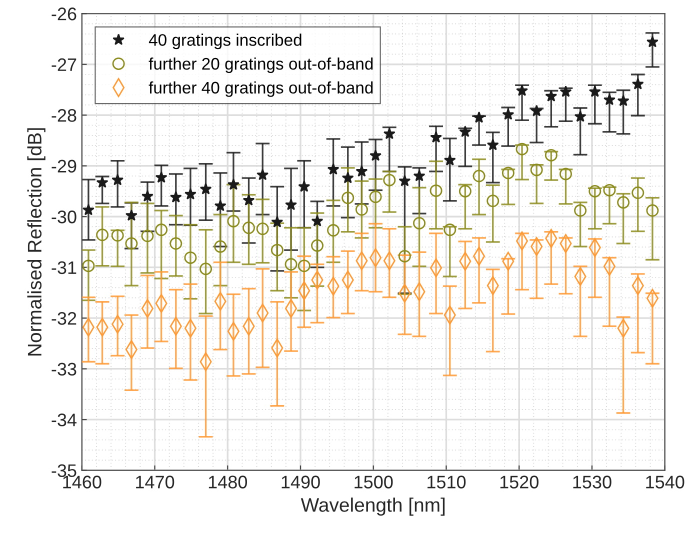  Describe the element at coordinates (665, 482) in the screenshot. I see `x-tick-label: 1540` at that location.